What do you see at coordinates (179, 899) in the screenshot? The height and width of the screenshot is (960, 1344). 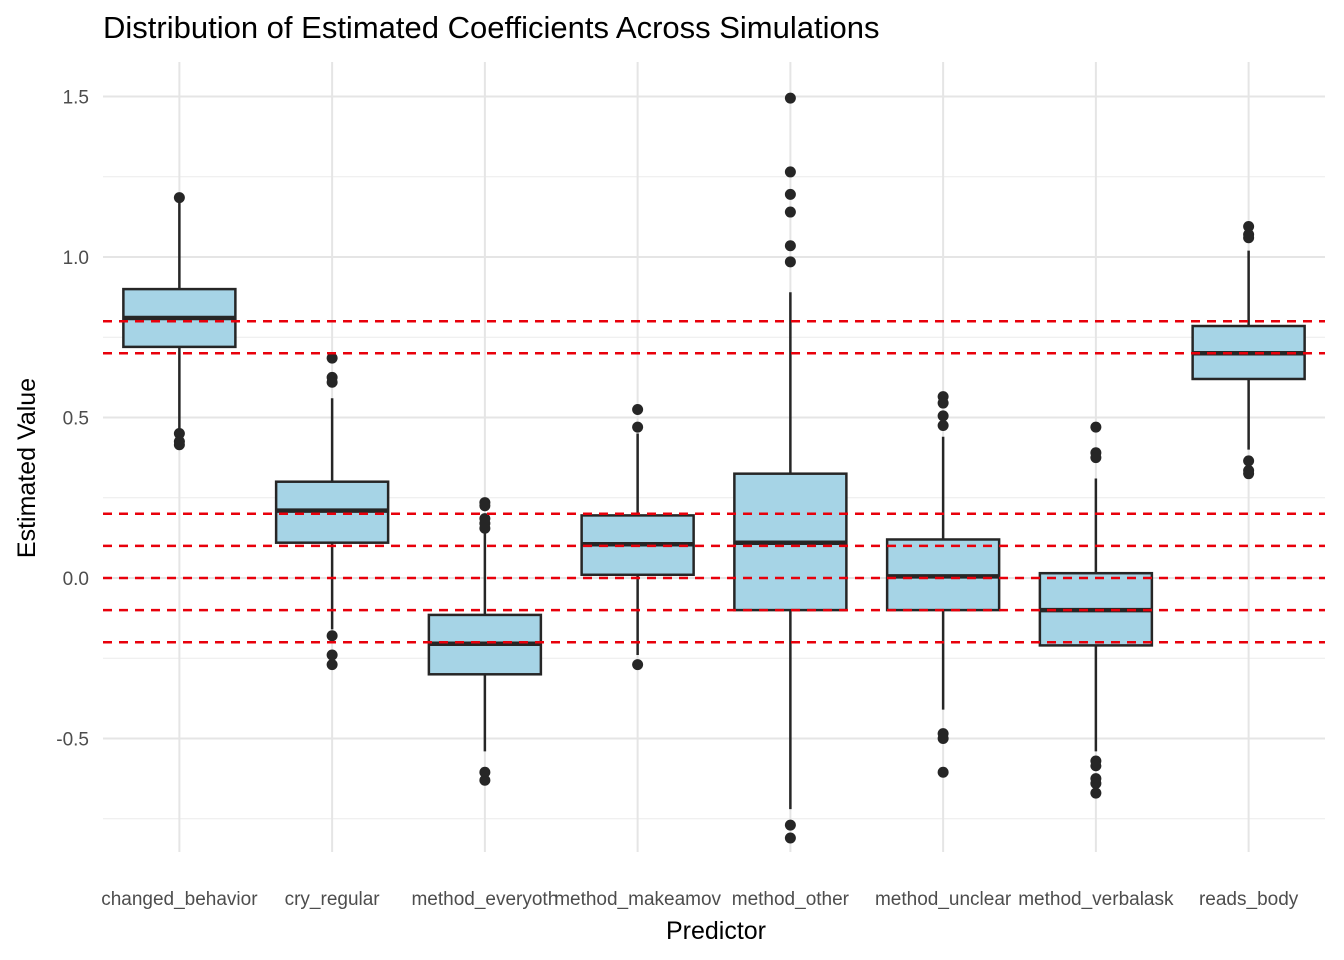 I see `x-tick-label: changed_behavior` at bounding box center [179, 899].